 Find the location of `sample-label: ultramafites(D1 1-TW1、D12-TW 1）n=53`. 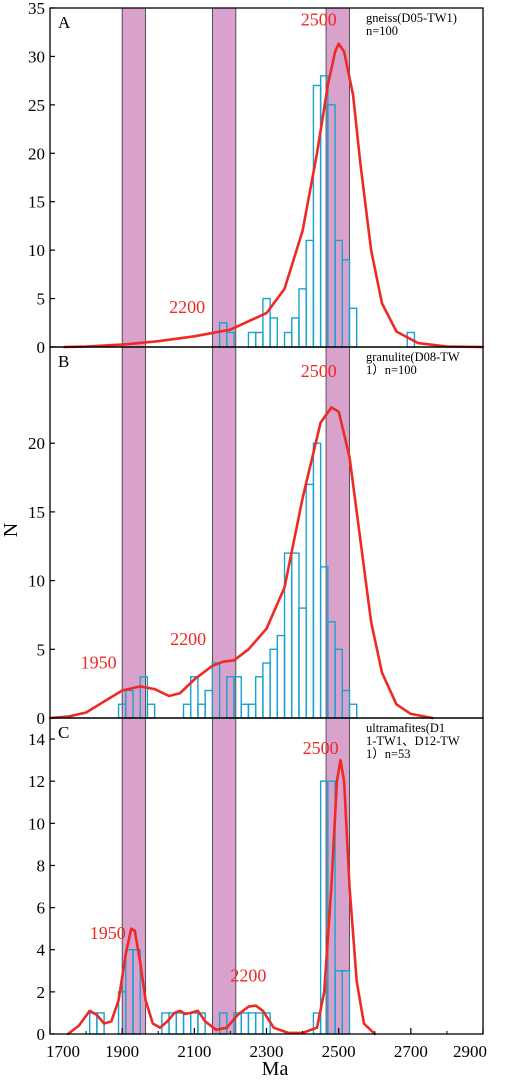

sample-label: ultramafites(D1 1-TW1、D12-TW 1）n=53 is located at coordinates (413, 741).